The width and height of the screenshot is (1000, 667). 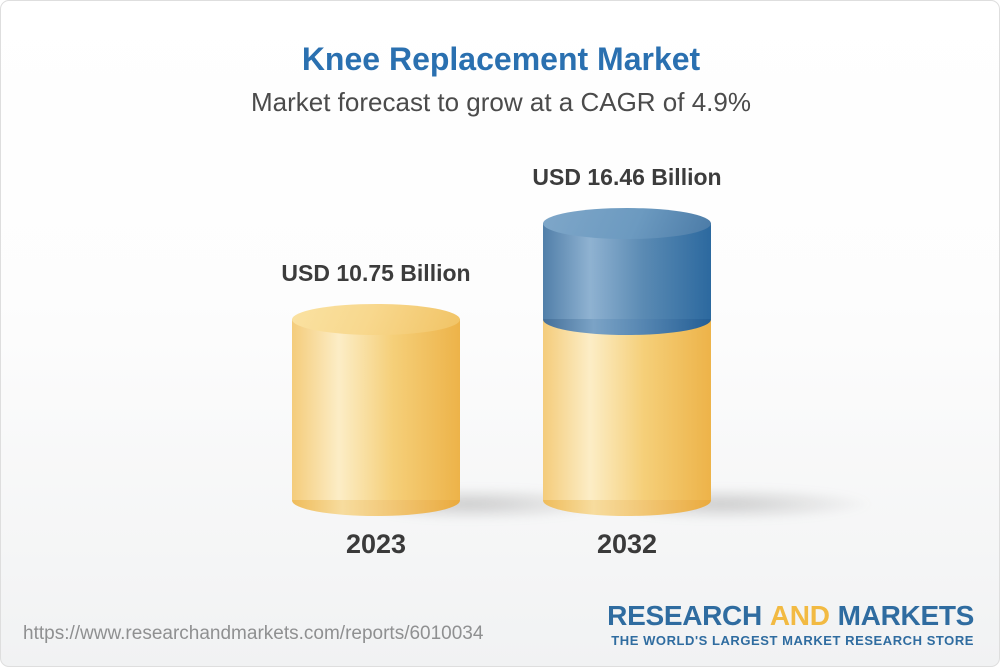 What do you see at coordinates (501, 59) in the screenshot?
I see `page-title: Knee Replacement Market` at bounding box center [501, 59].